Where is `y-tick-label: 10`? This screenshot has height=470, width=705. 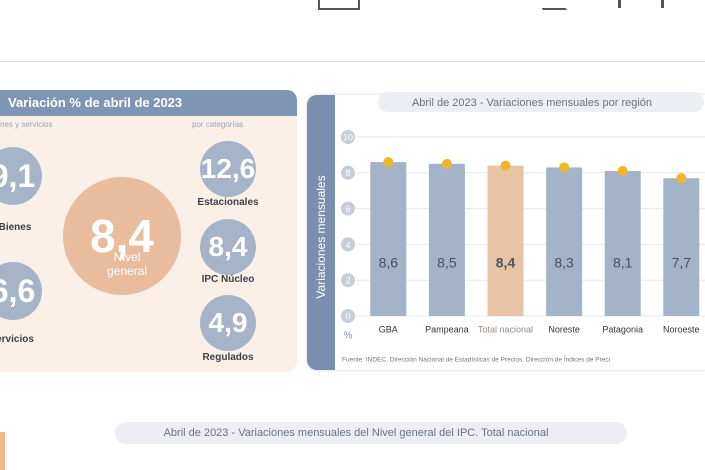
y-tick-label: 10 is located at coordinates (348, 137).